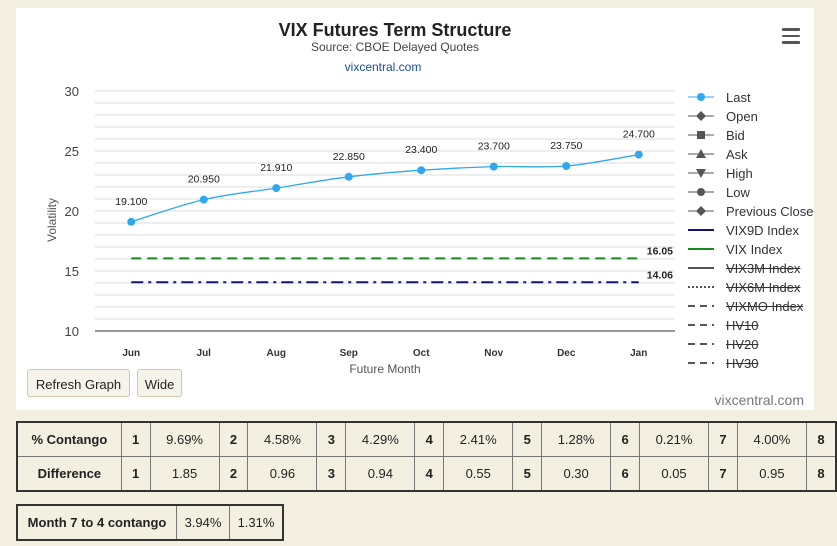 The image size is (837, 546). What do you see at coordinates (380, 474) in the screenshot?
I see `value-cell: 0.94` at bounding box center [380, 474].